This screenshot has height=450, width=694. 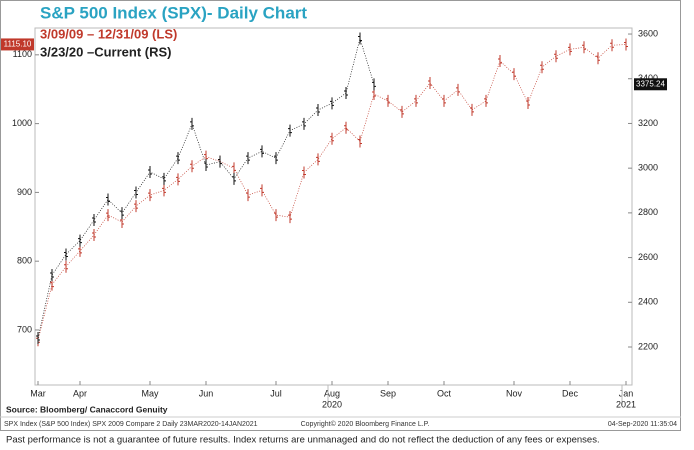 I want to click on x-tick-label: Mar, so click(x=38, y=393).